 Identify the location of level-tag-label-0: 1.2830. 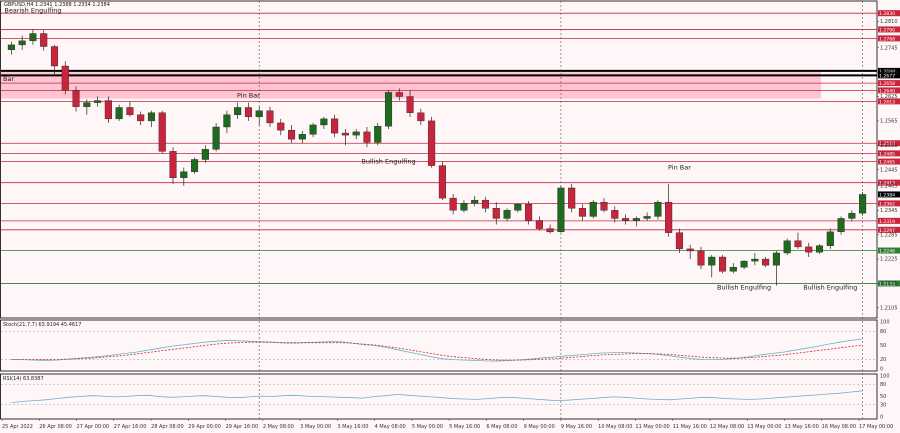
(887, 14).